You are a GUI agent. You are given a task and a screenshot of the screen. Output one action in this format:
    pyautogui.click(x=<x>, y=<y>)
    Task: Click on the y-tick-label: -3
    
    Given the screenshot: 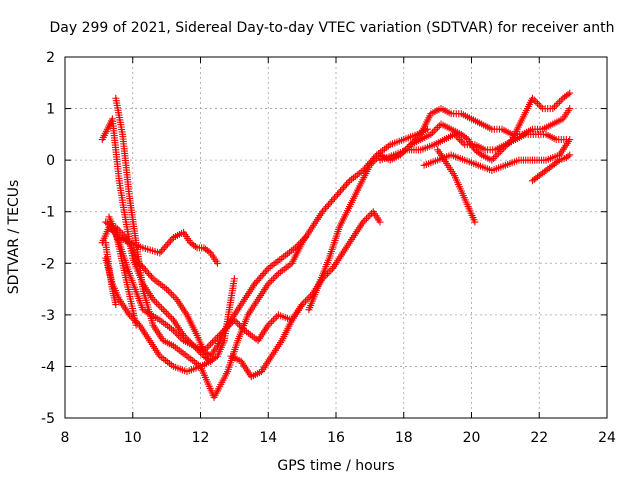 What is the action you would take?
    pyautogui.click(x=48, y=316)
    